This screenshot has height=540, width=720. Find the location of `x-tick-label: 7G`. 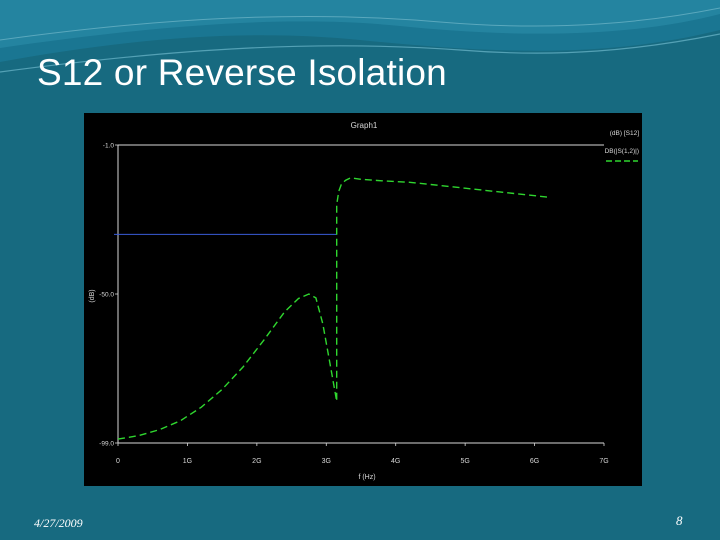

x-tick-label: 7G is located at coordinates (603, 461).